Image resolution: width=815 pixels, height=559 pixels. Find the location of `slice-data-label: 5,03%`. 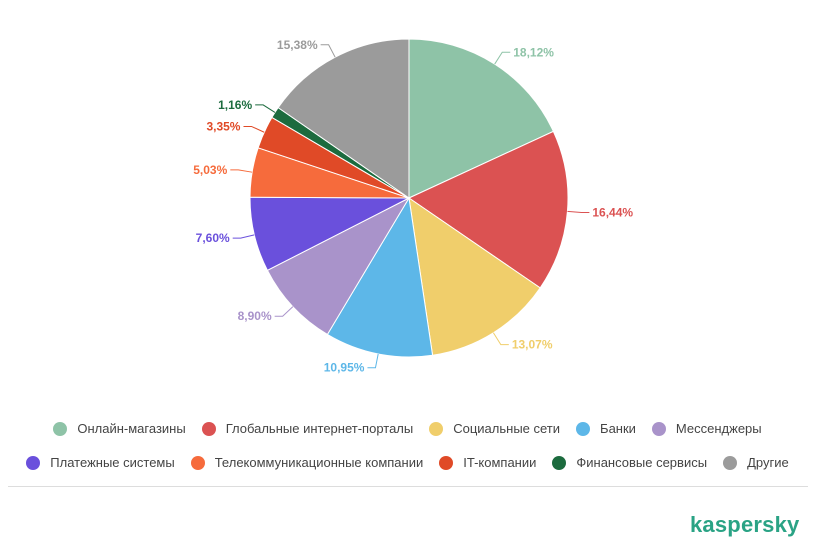

slice-data-label: 5,03% is located at coordinates (210, 170).